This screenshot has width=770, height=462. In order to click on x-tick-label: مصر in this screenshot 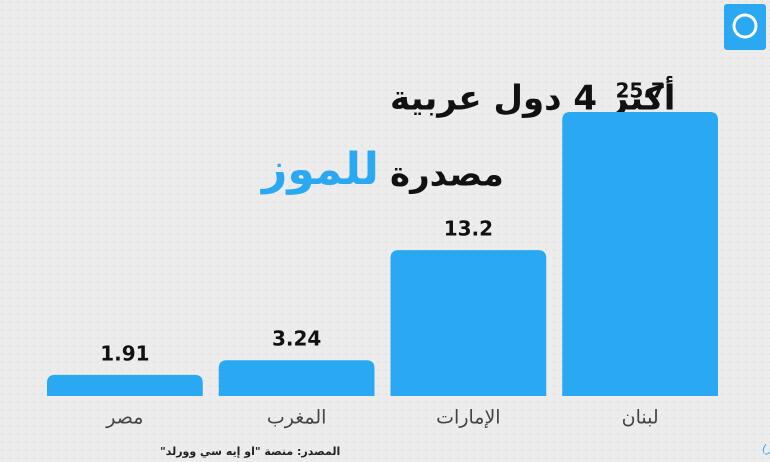, I will do `click(124, 418)`.